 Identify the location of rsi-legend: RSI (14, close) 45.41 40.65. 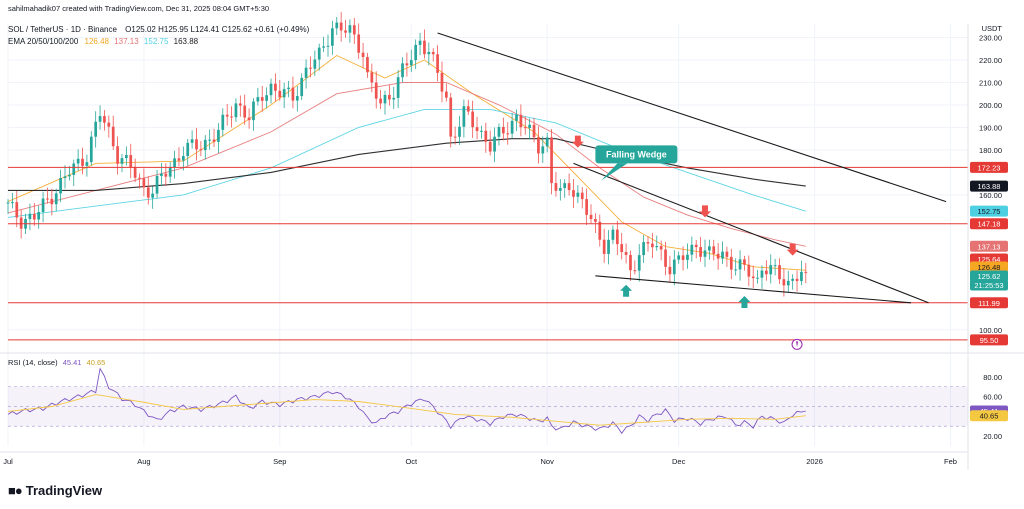
(56, 362).